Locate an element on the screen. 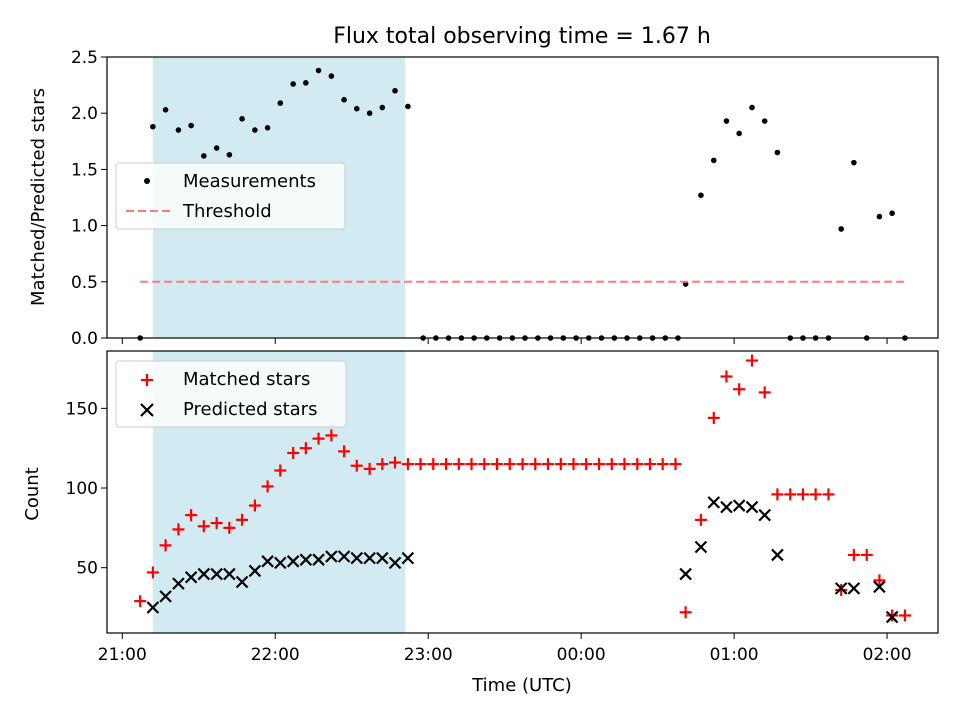 Image resolution: width=960 pixels, height=720 pixels. bottom-legend-box is located at coordinates (231, 394).